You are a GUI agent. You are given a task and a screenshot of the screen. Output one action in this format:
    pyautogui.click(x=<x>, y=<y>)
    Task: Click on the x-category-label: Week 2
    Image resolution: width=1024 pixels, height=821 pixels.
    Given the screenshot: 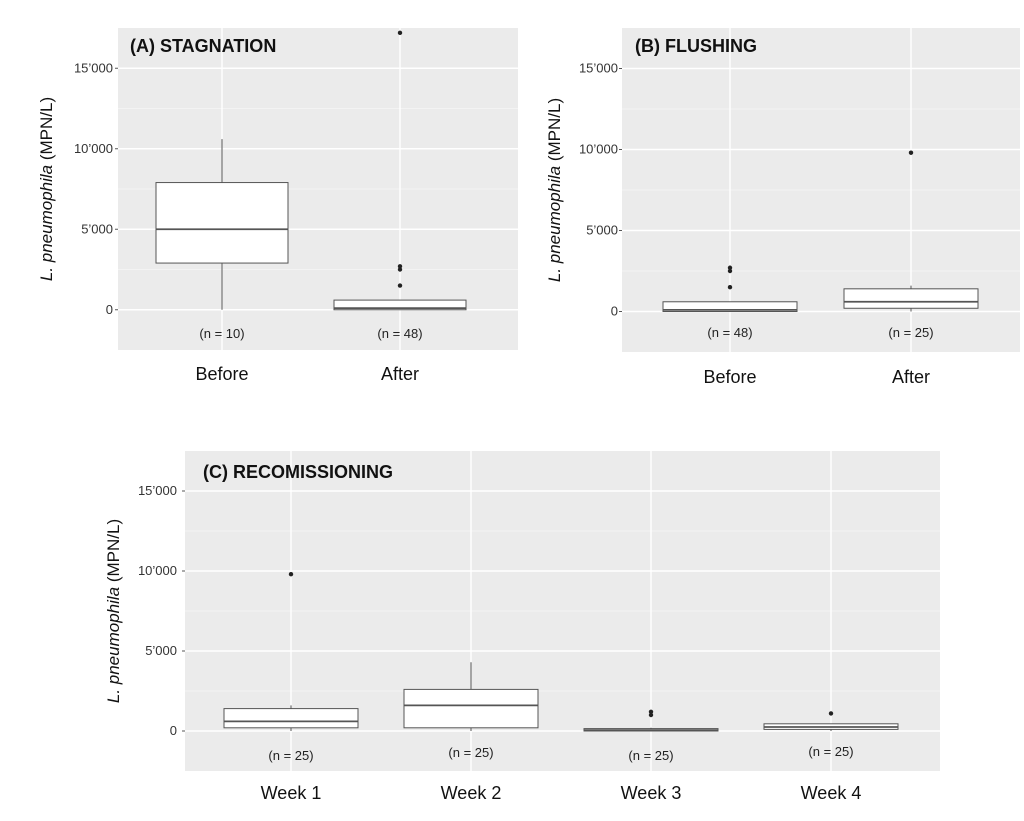 What is the action you would take?
    pyautogui.click(x=471, y=793)
    